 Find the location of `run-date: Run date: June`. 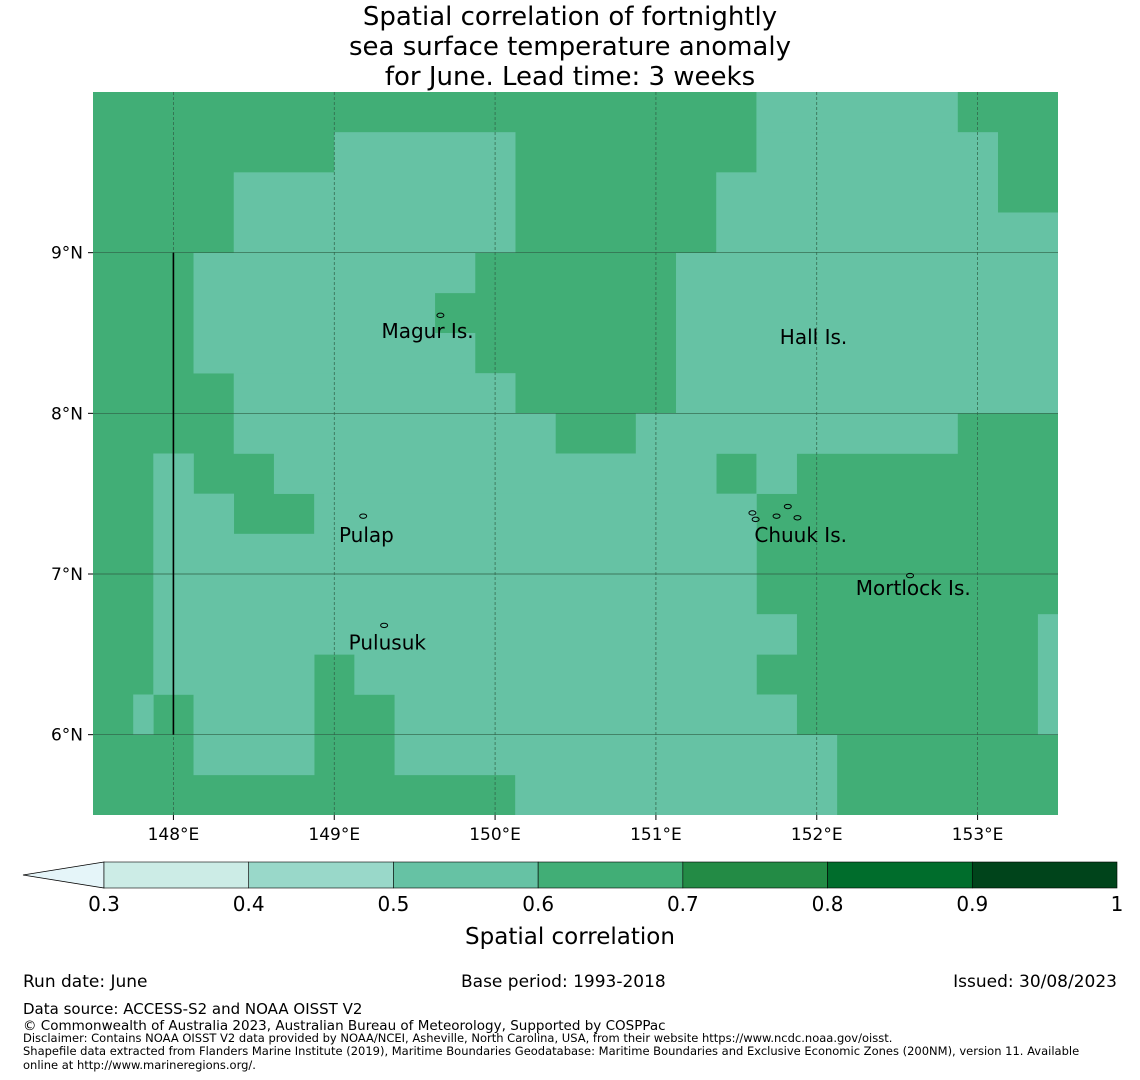

run-date: Run date: June is located at coordinates (85, 982).